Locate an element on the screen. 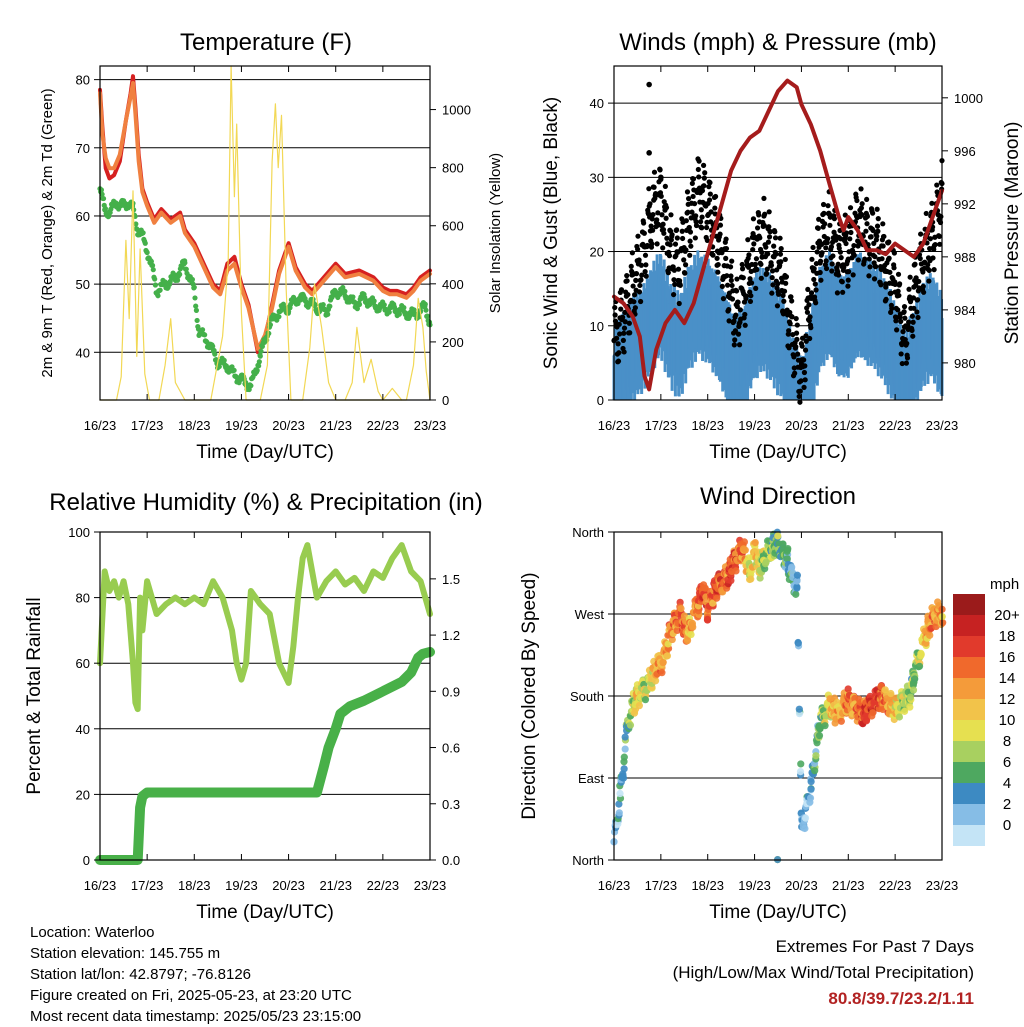 The width and height of the screenshot is (1024, 1027). extremes-subtitle: (High/Low/Max Wind/Total Precipitation) is located at coordinates (823, 972).